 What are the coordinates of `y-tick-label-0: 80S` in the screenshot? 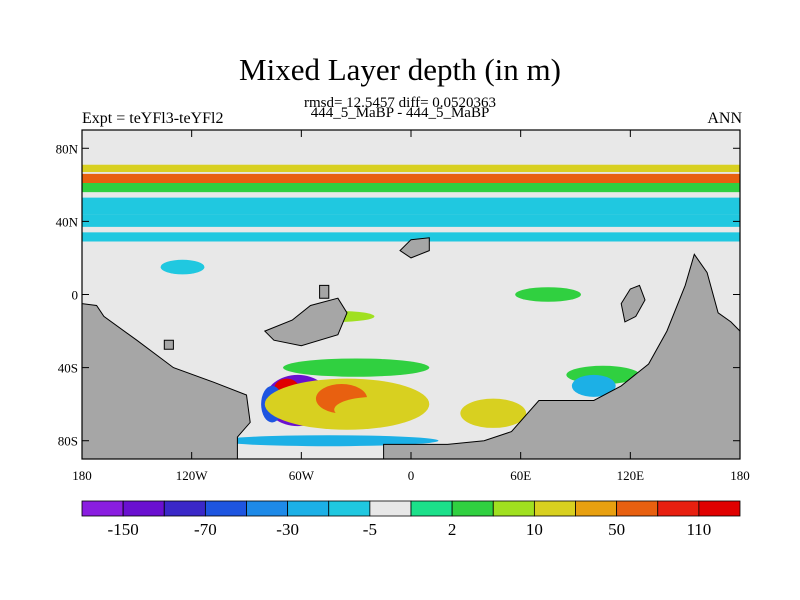 It's located at (68, 441).